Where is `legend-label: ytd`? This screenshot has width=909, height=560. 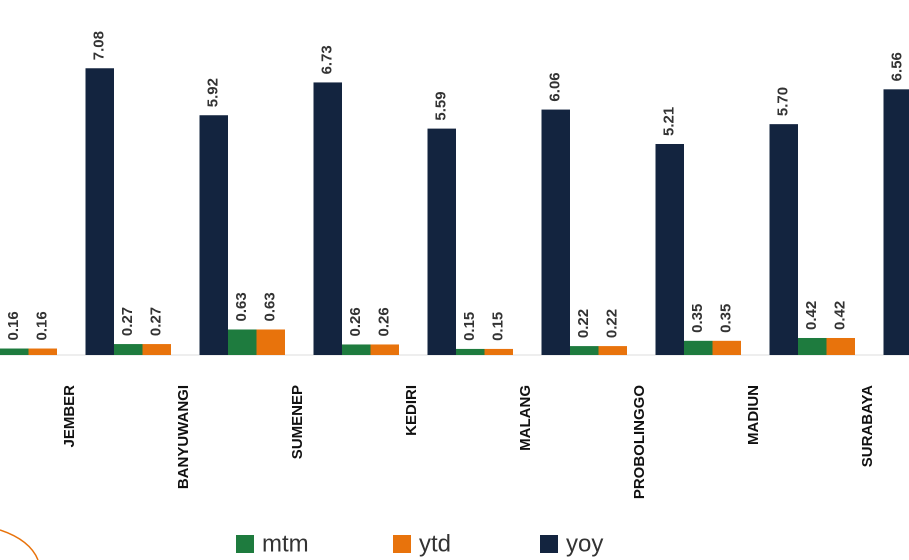 legend-label: ytd is located at coordinates (435, 543).